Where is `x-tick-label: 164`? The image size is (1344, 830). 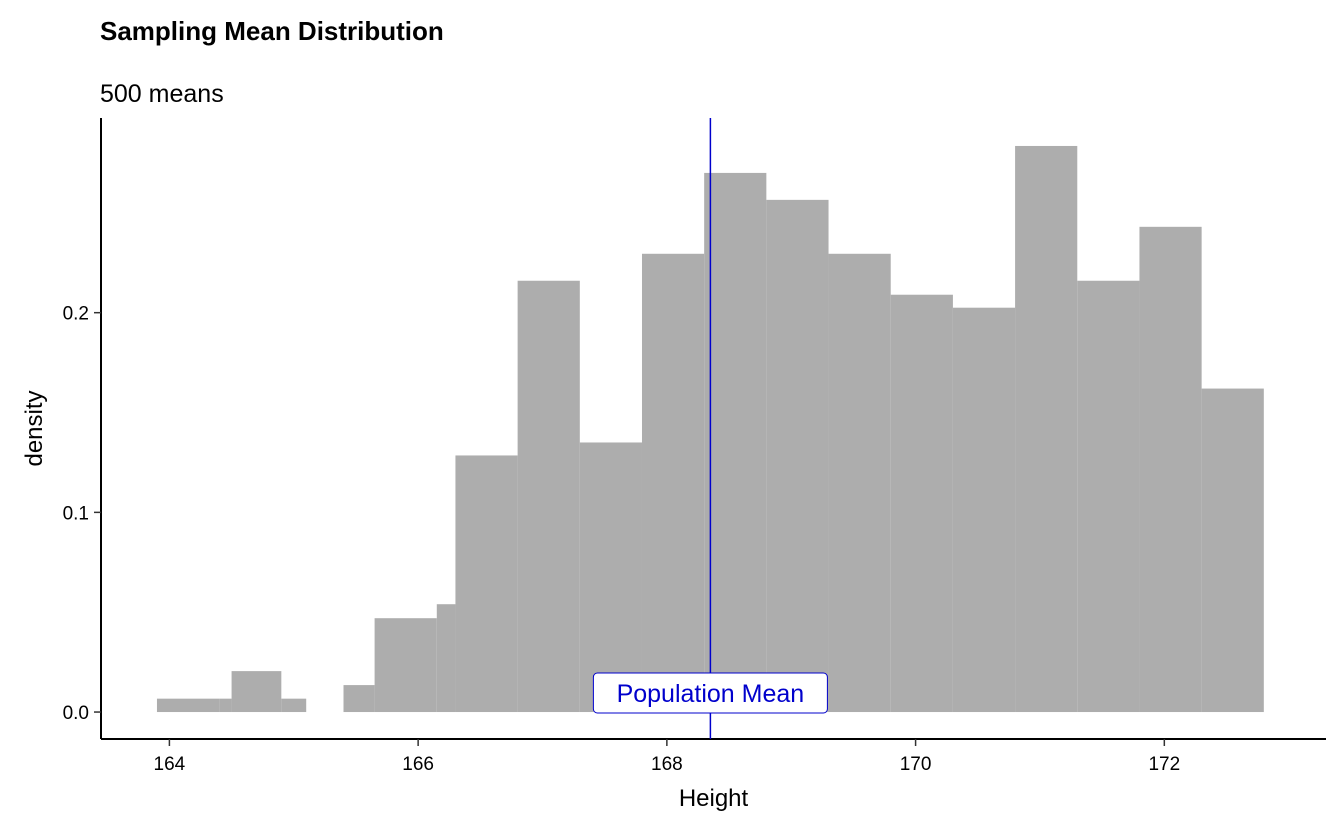 x-tick-label: 164 is located at coordinates (170, 764).